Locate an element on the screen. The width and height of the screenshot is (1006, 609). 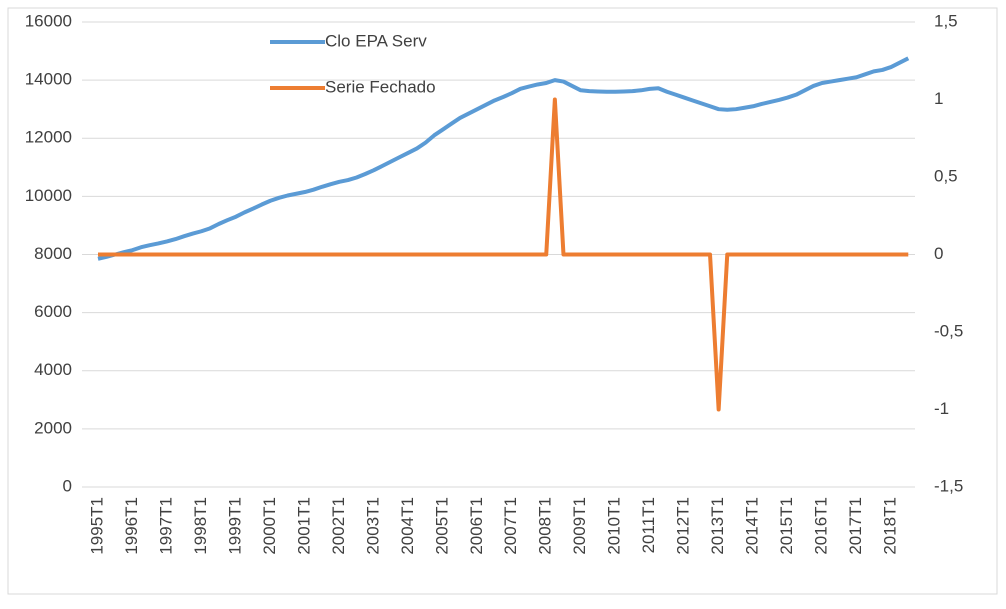
y2-tick-label: -0,5 is located at coordinates (948, 330).